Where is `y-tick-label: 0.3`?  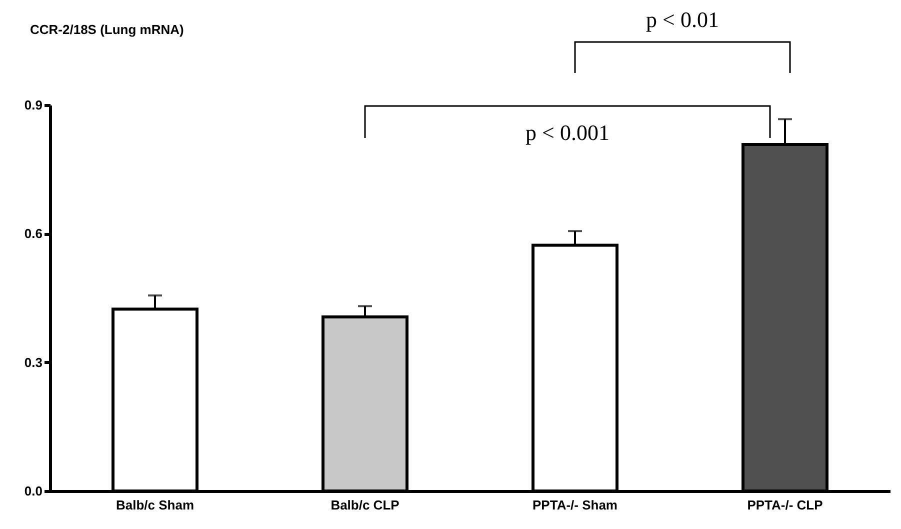
y-tick-label: 0.3 is located at coordinates (33, 362).